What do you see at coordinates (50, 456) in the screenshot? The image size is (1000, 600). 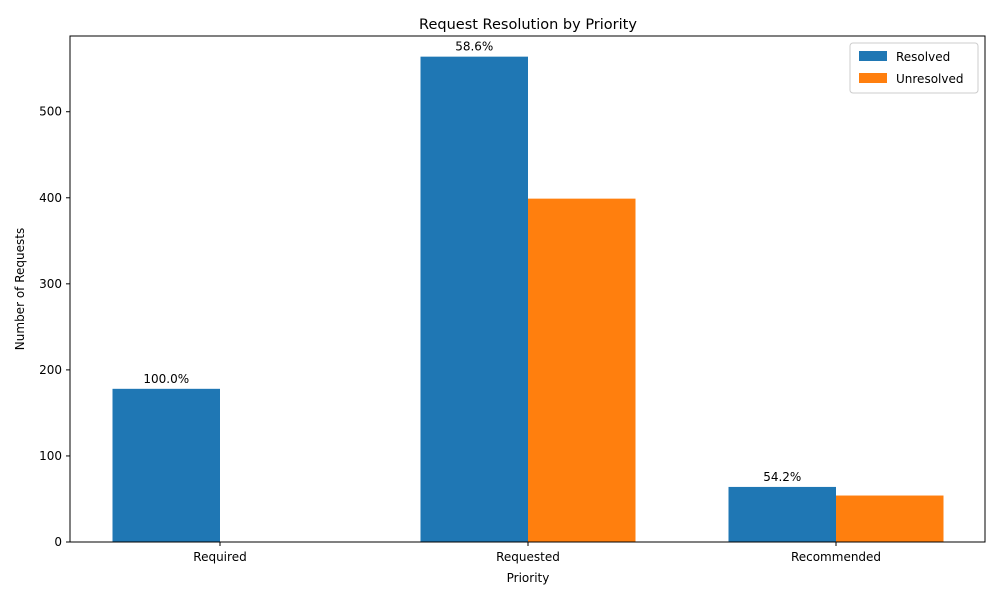 I see `y-tick-label: 100` at bounding box center [50, 456].